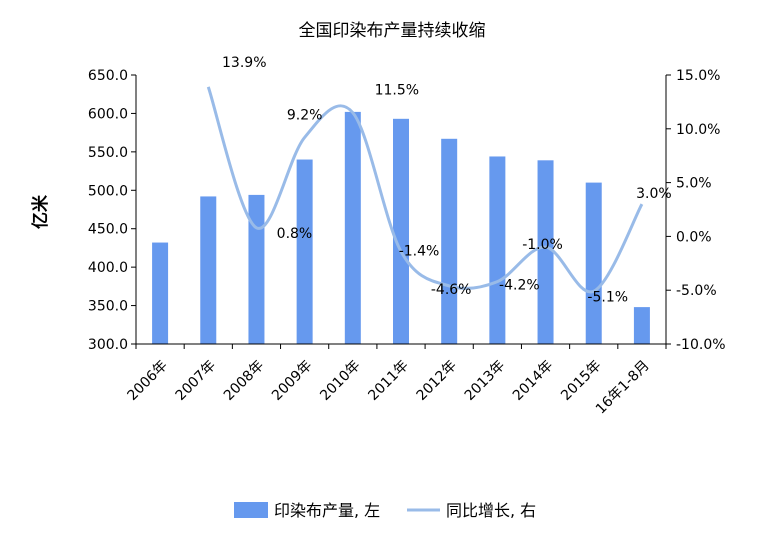 This screenshot has width=783, height=547. I want to click on legend-label-bar: 印染布产量, 左, so click(327, 510).